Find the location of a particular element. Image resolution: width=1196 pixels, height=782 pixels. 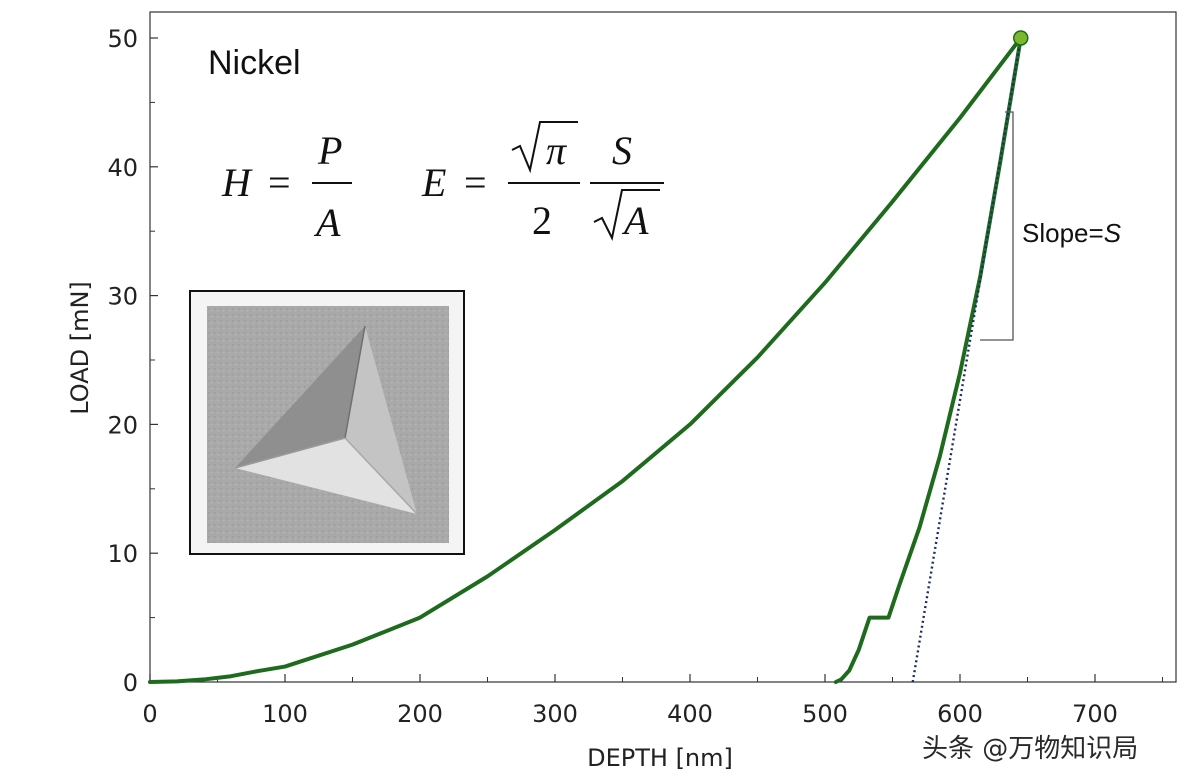

modulus-equation: E = π 2 S A is located at coordinates (542, 182).